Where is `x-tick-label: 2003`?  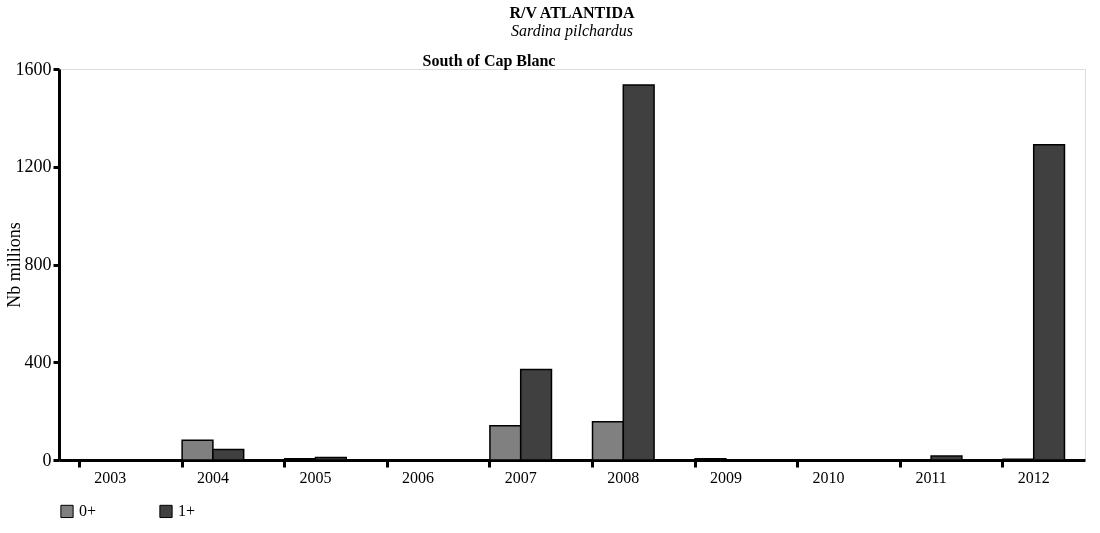
x-tick-label: 2003 is located at coordinates (110, 477).